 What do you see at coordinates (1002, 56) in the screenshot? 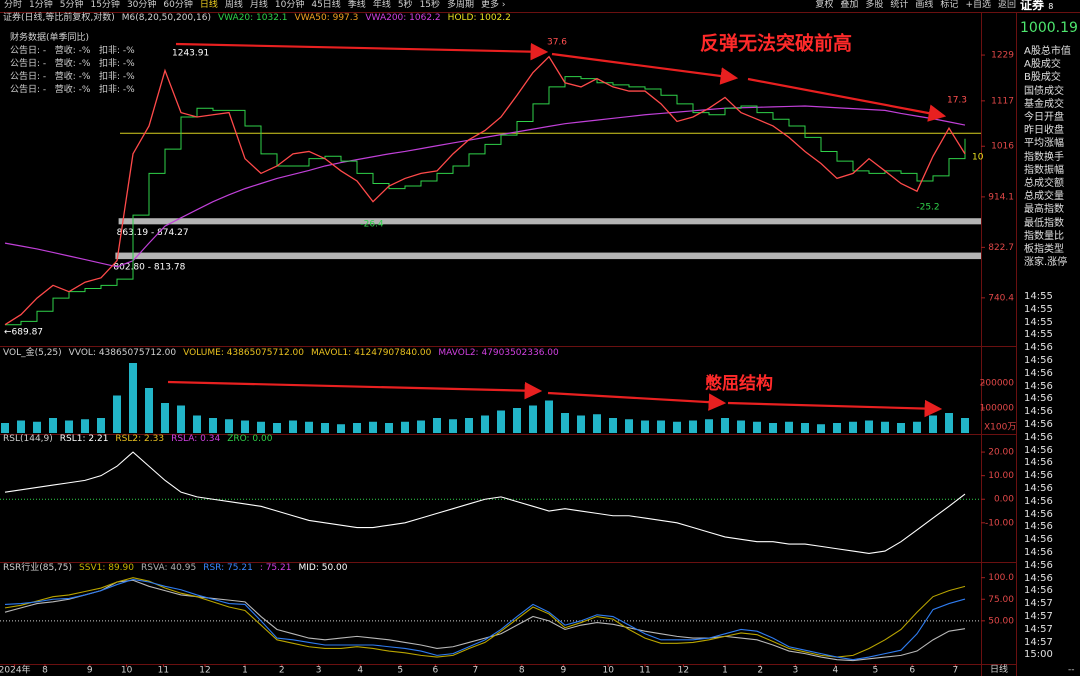
I see `y-tick-label: 1229` at bounding box center [1002, 56].